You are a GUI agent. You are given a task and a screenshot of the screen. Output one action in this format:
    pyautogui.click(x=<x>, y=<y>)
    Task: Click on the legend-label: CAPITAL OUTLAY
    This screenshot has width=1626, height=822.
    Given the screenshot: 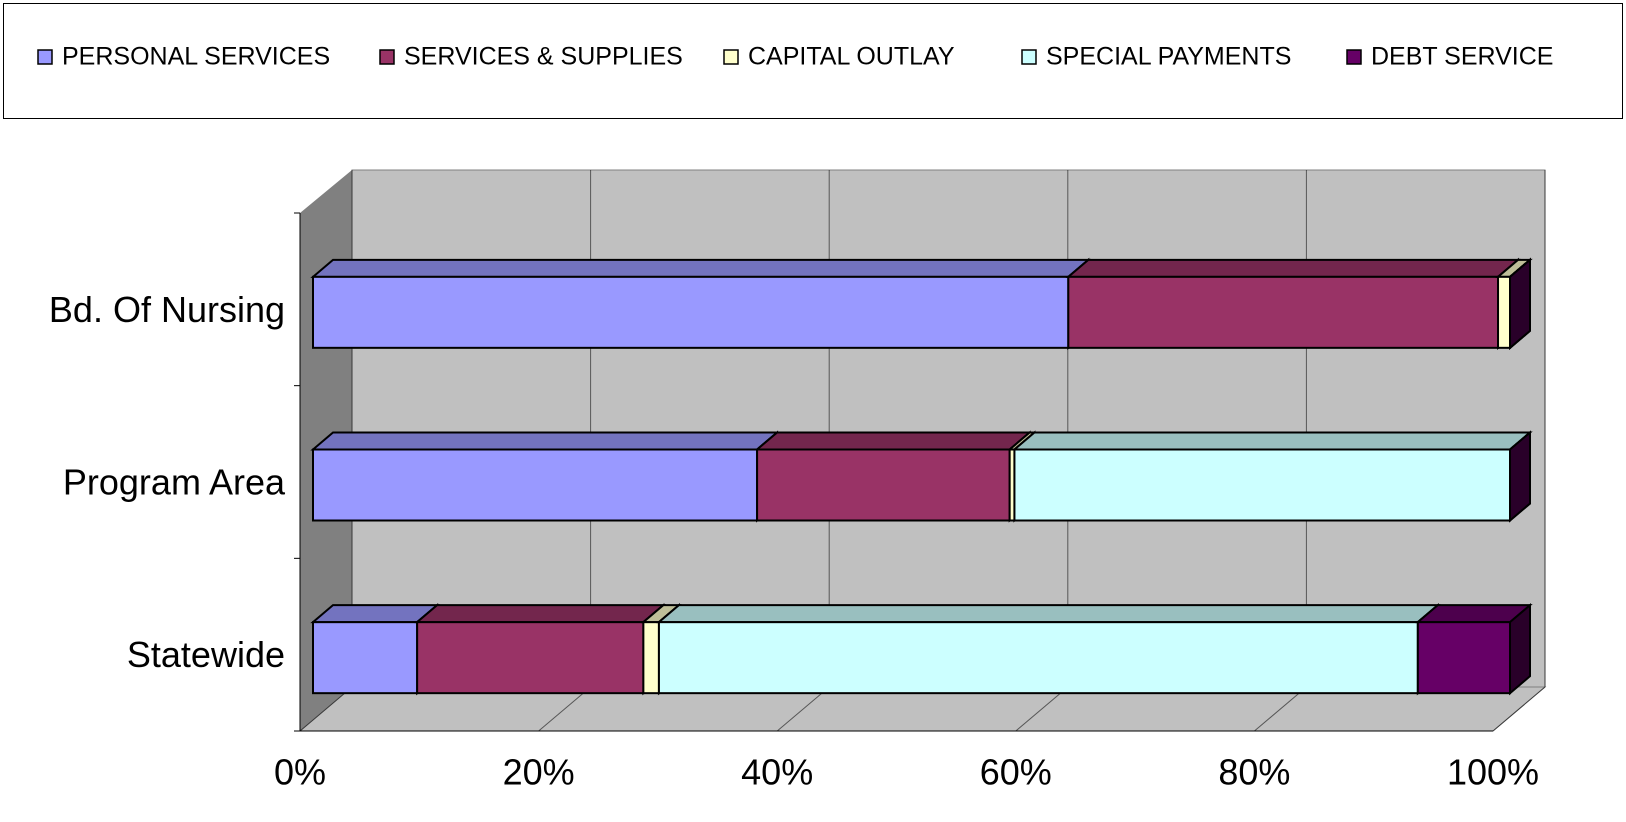 What is the action you would take?
    pyautogui.click(x=851, y=57)
    